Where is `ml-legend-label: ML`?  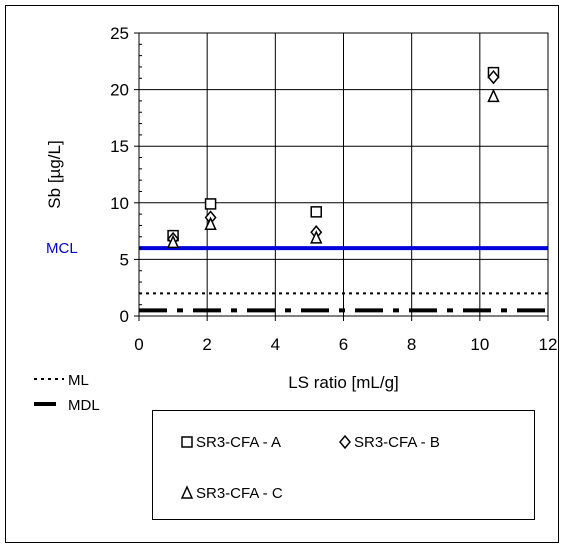 ml-legend-label: ML is located at coordinates (78, 380).